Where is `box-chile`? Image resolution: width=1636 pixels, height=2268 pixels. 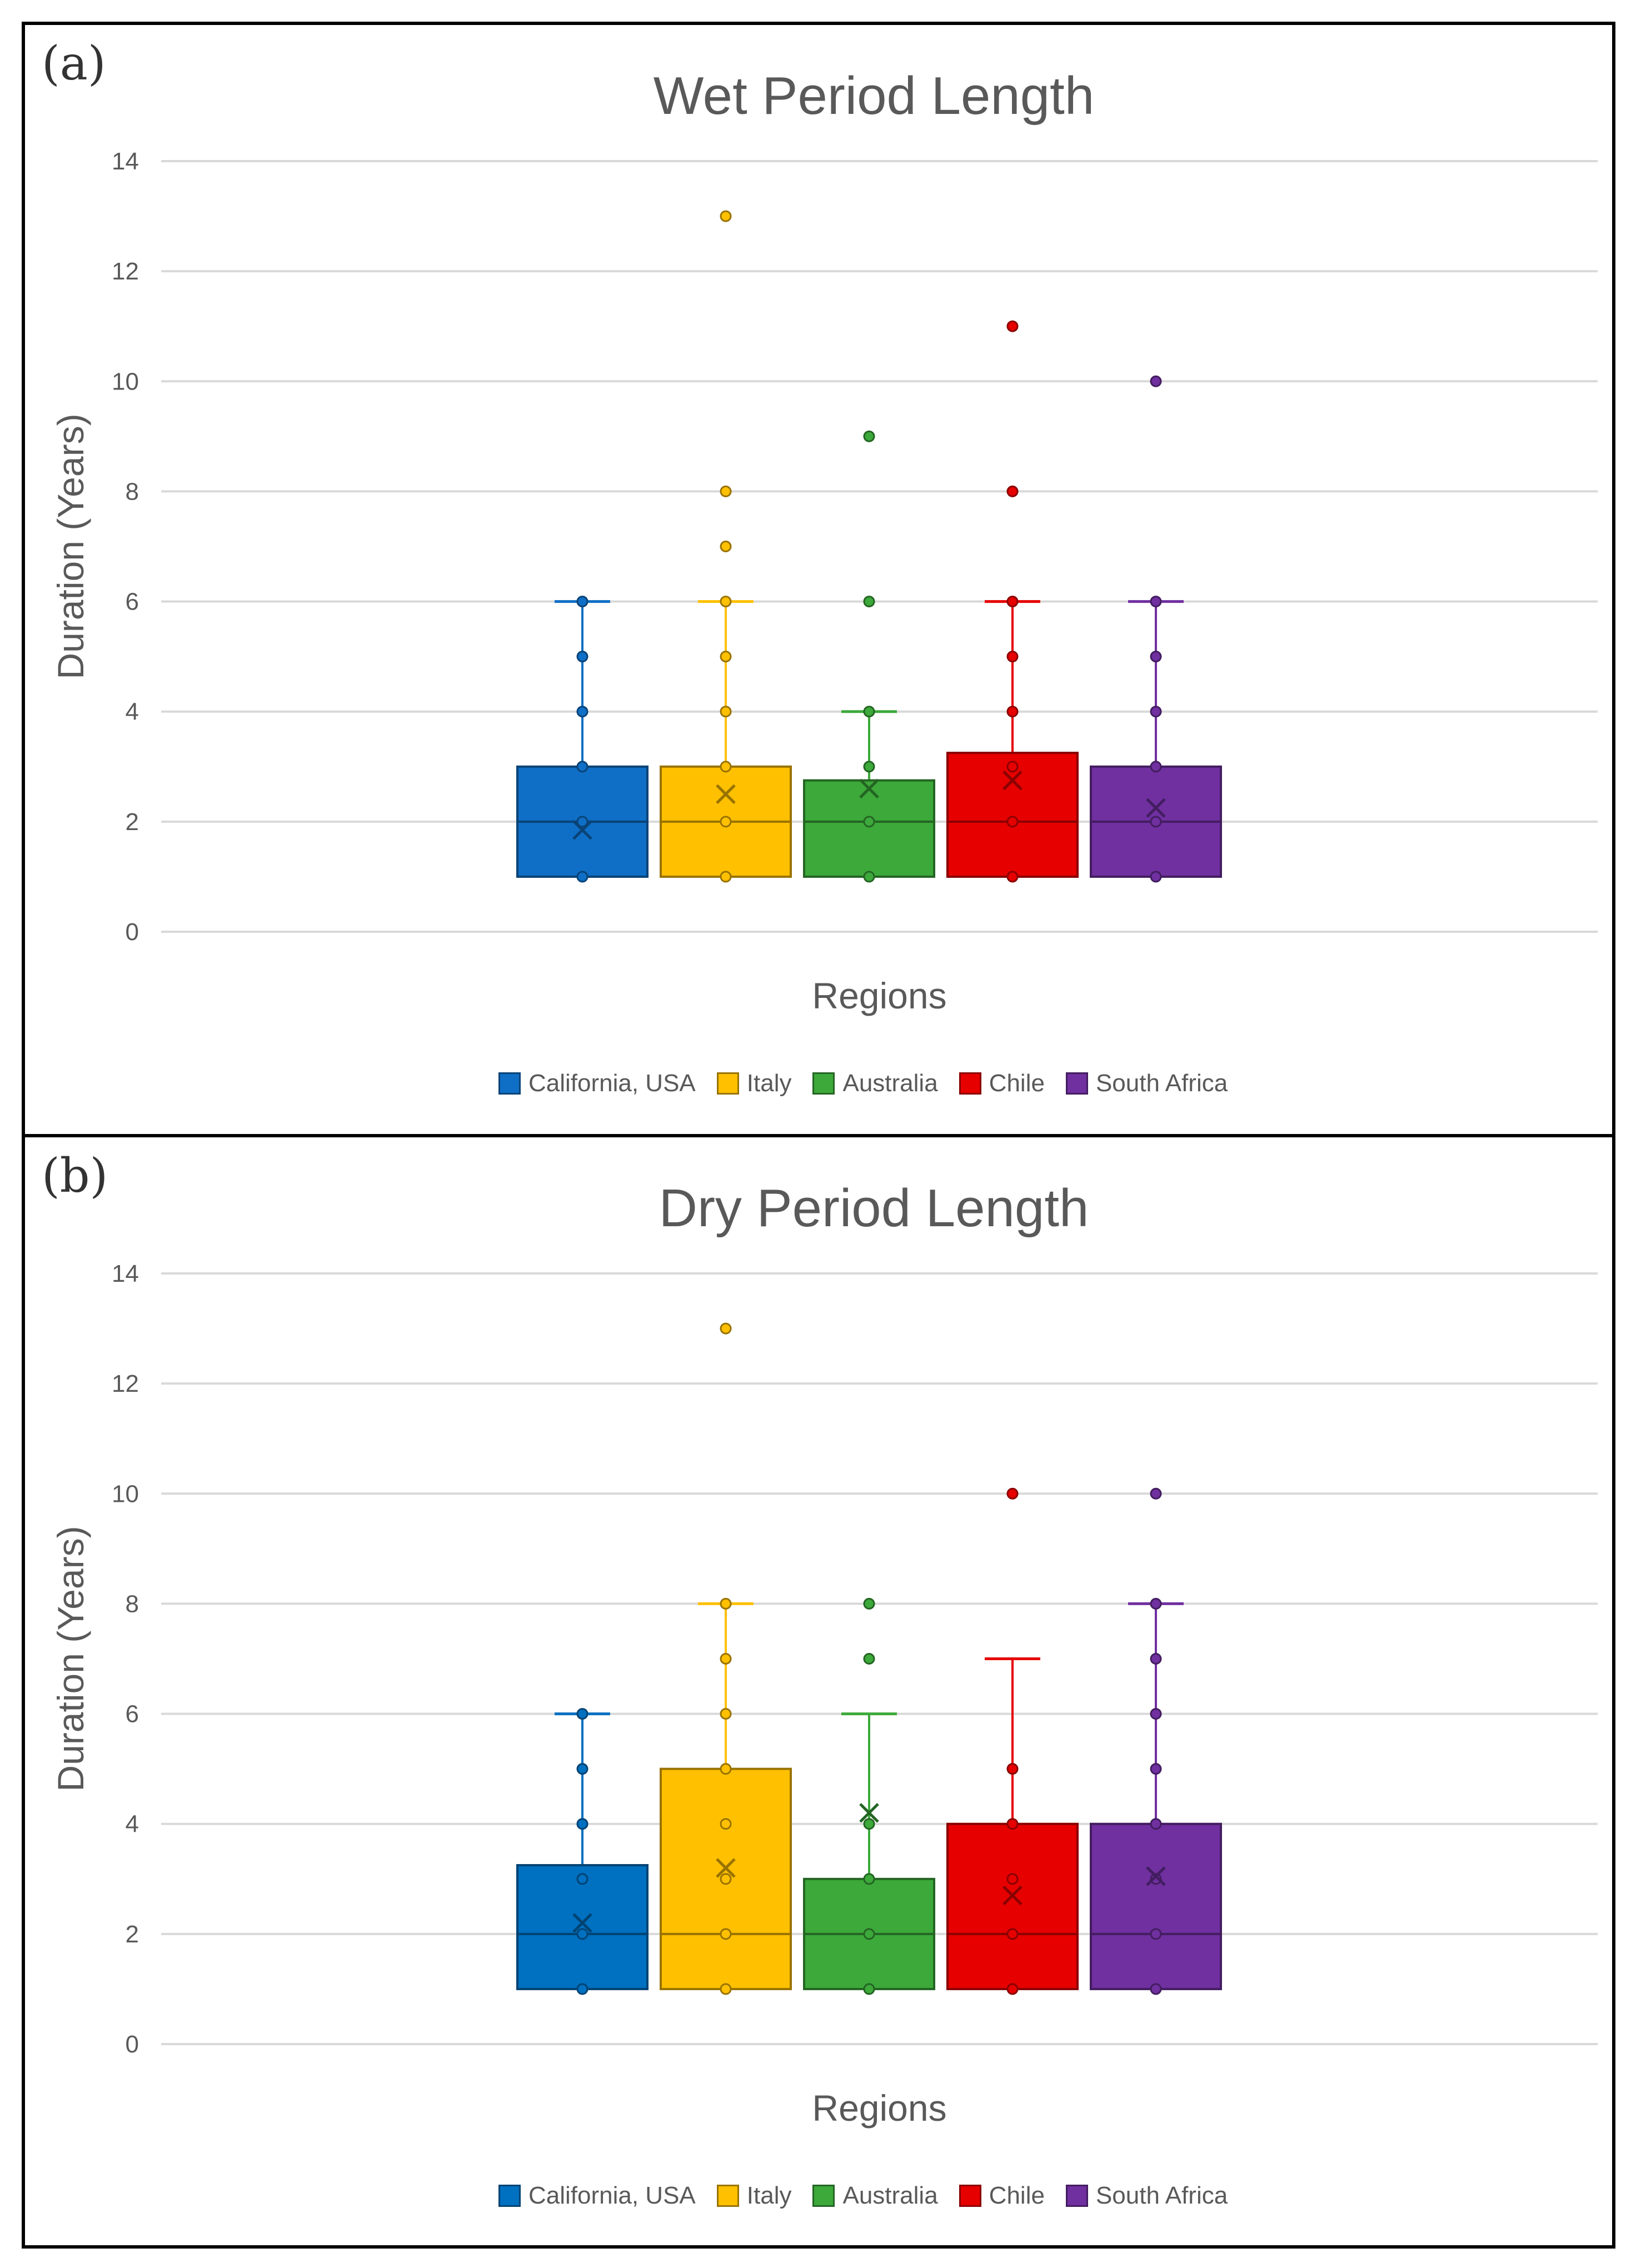 box-chile is located at coordinates (1013, 601).